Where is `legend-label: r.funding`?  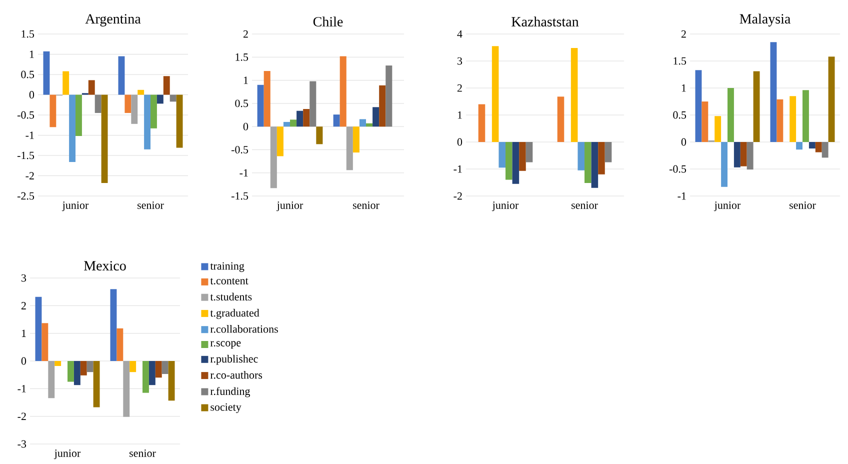 legend-label: r.funding is located at coordinates (230, 392).